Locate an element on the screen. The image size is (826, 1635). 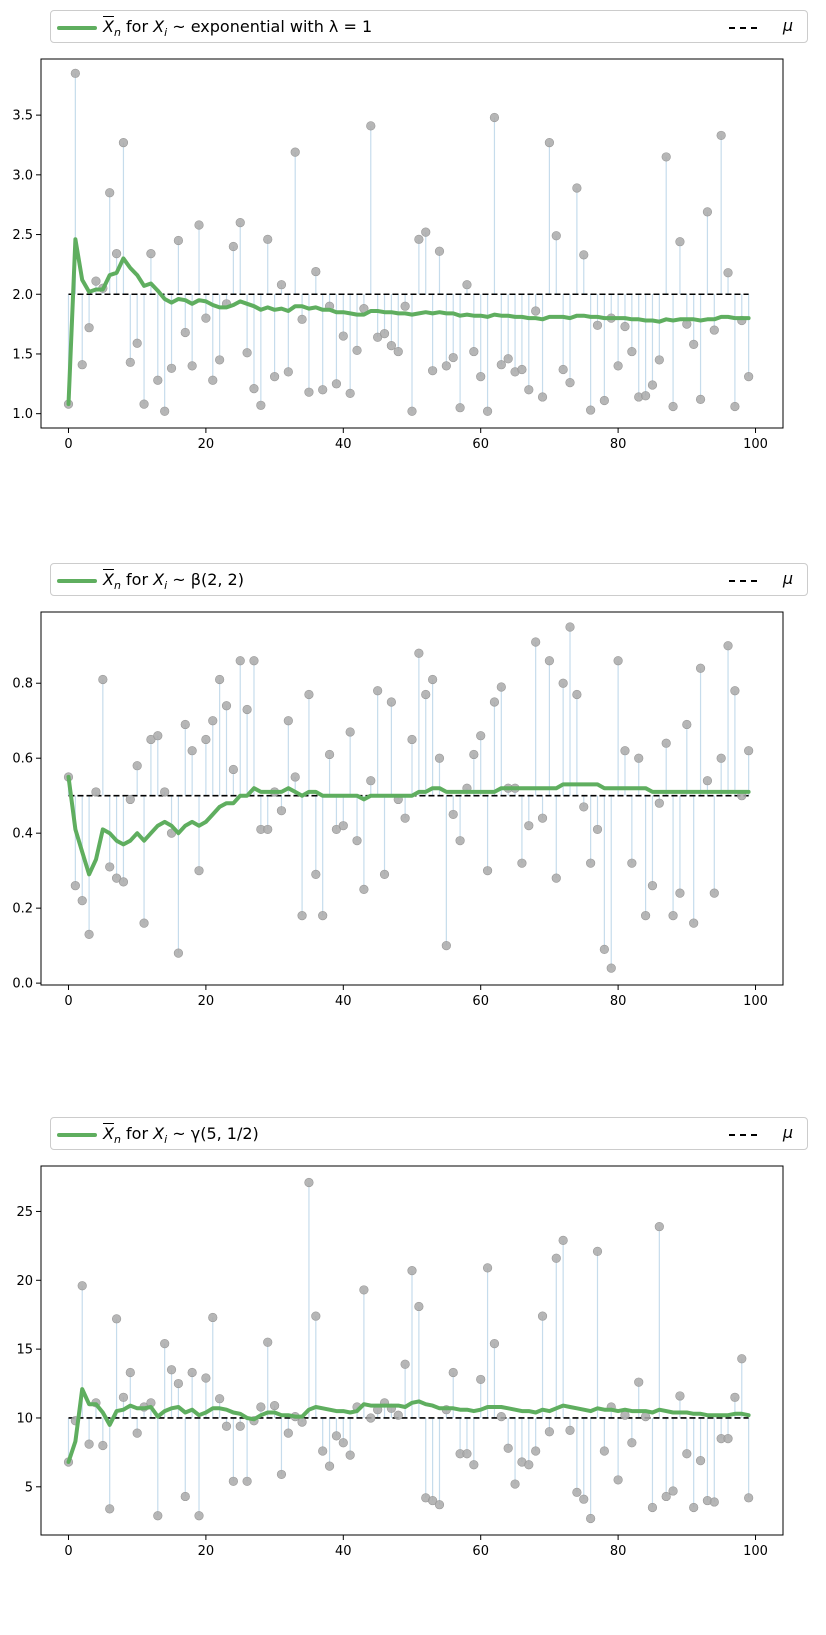
legend-xbar-symbol: X is located at coordinates (108, 1133).